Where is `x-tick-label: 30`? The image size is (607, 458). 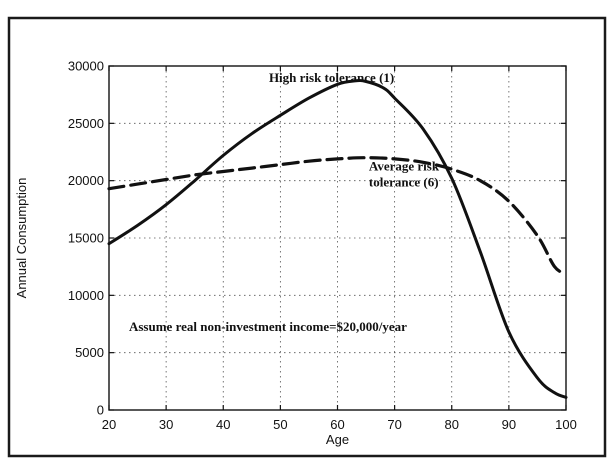
x-tick-label: 30 is located at coordinates (166, 424).